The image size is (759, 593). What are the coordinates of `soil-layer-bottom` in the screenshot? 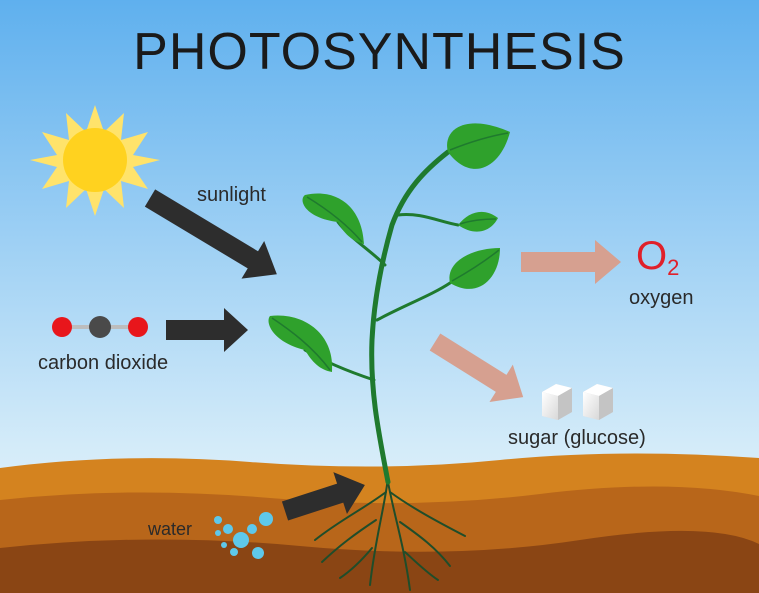 It's located at (379, 561).